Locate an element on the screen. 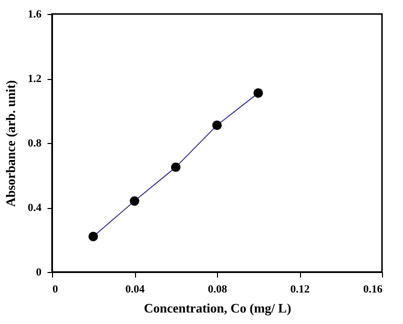 The image size is (403, 324). y-tick-label: 1.6 is located at coordinates (35, 14).